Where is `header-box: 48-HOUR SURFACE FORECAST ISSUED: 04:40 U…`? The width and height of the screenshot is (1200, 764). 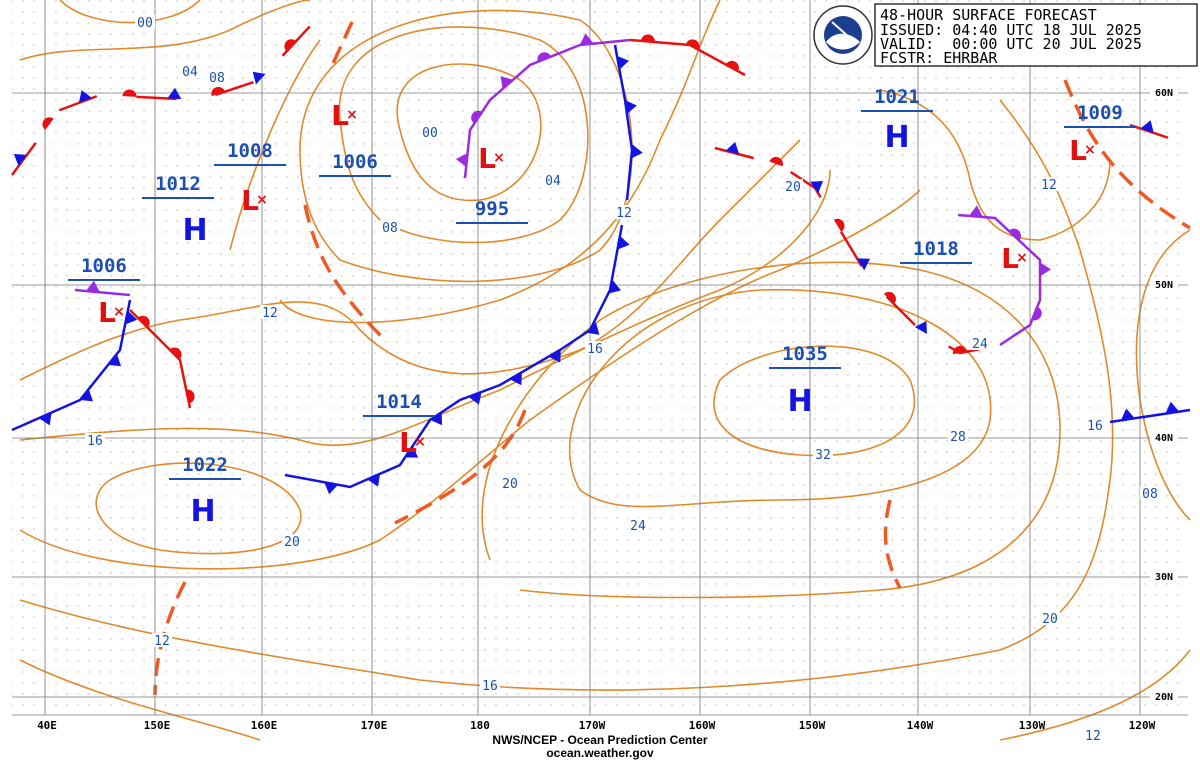 header-box: 48-HOUR SURFACE FORECAST ISSUED: 04:40 U… is located at coordinates (1036, 35).